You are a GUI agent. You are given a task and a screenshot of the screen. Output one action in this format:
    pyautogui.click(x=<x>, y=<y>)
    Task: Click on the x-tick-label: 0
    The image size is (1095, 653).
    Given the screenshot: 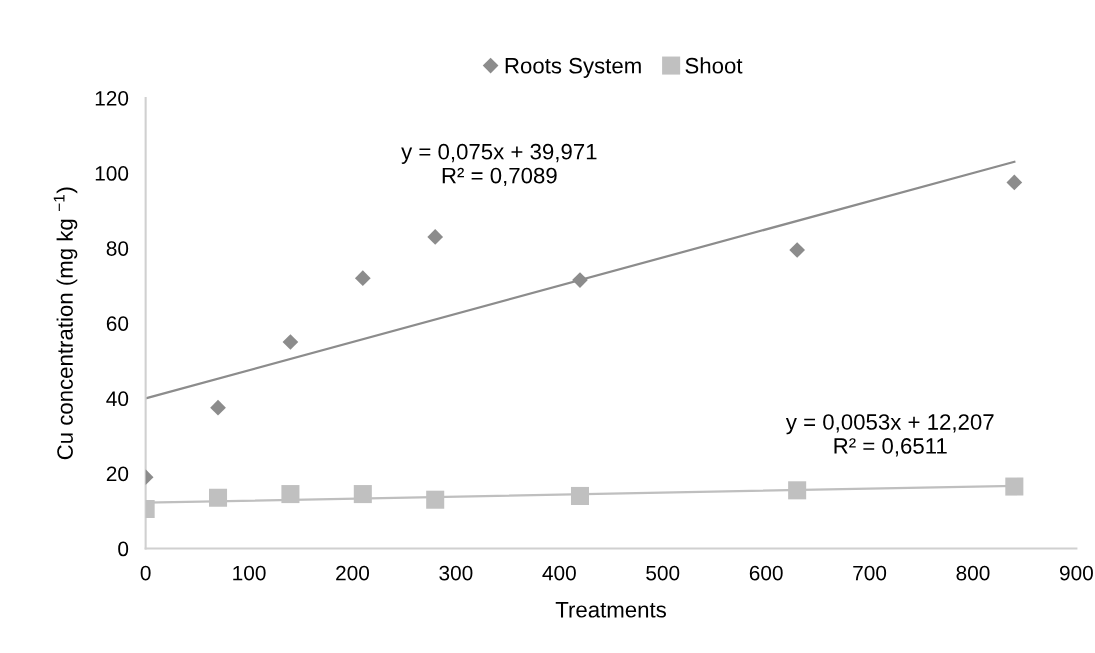 What is the action you would take?
    pyautogui.click(x=145, y=573)
    